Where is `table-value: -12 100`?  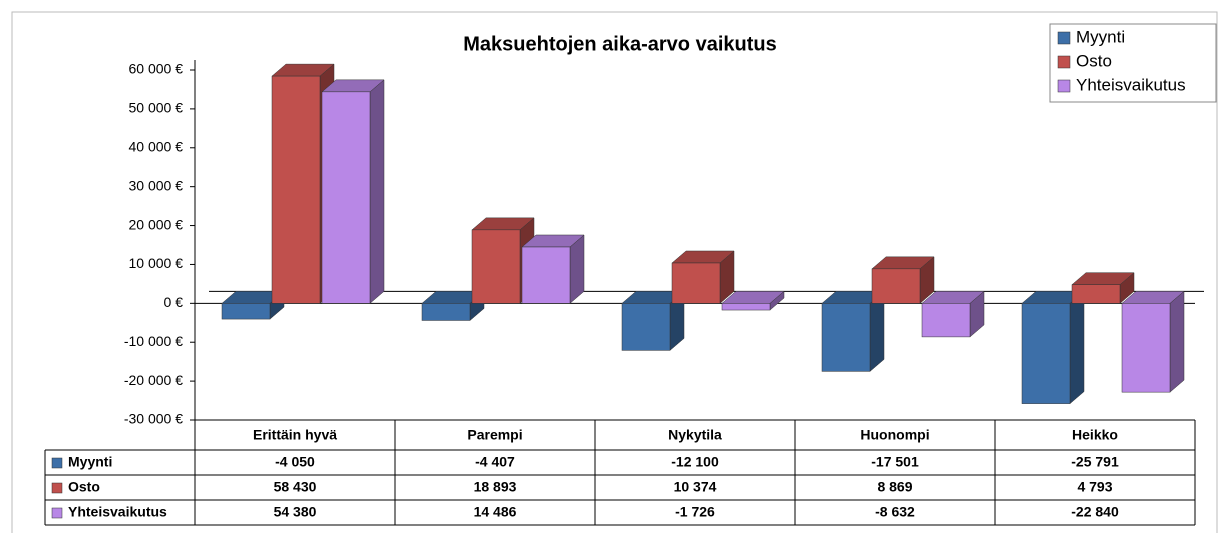 table-value: -12 100 is located at coordinates (695, 462).